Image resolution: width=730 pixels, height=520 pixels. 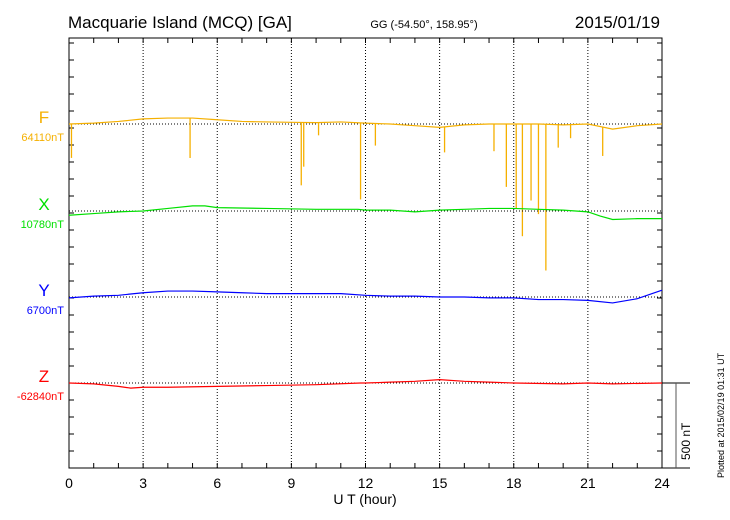 I want to click on series-label-y: Y, so click(x=43, y=290).